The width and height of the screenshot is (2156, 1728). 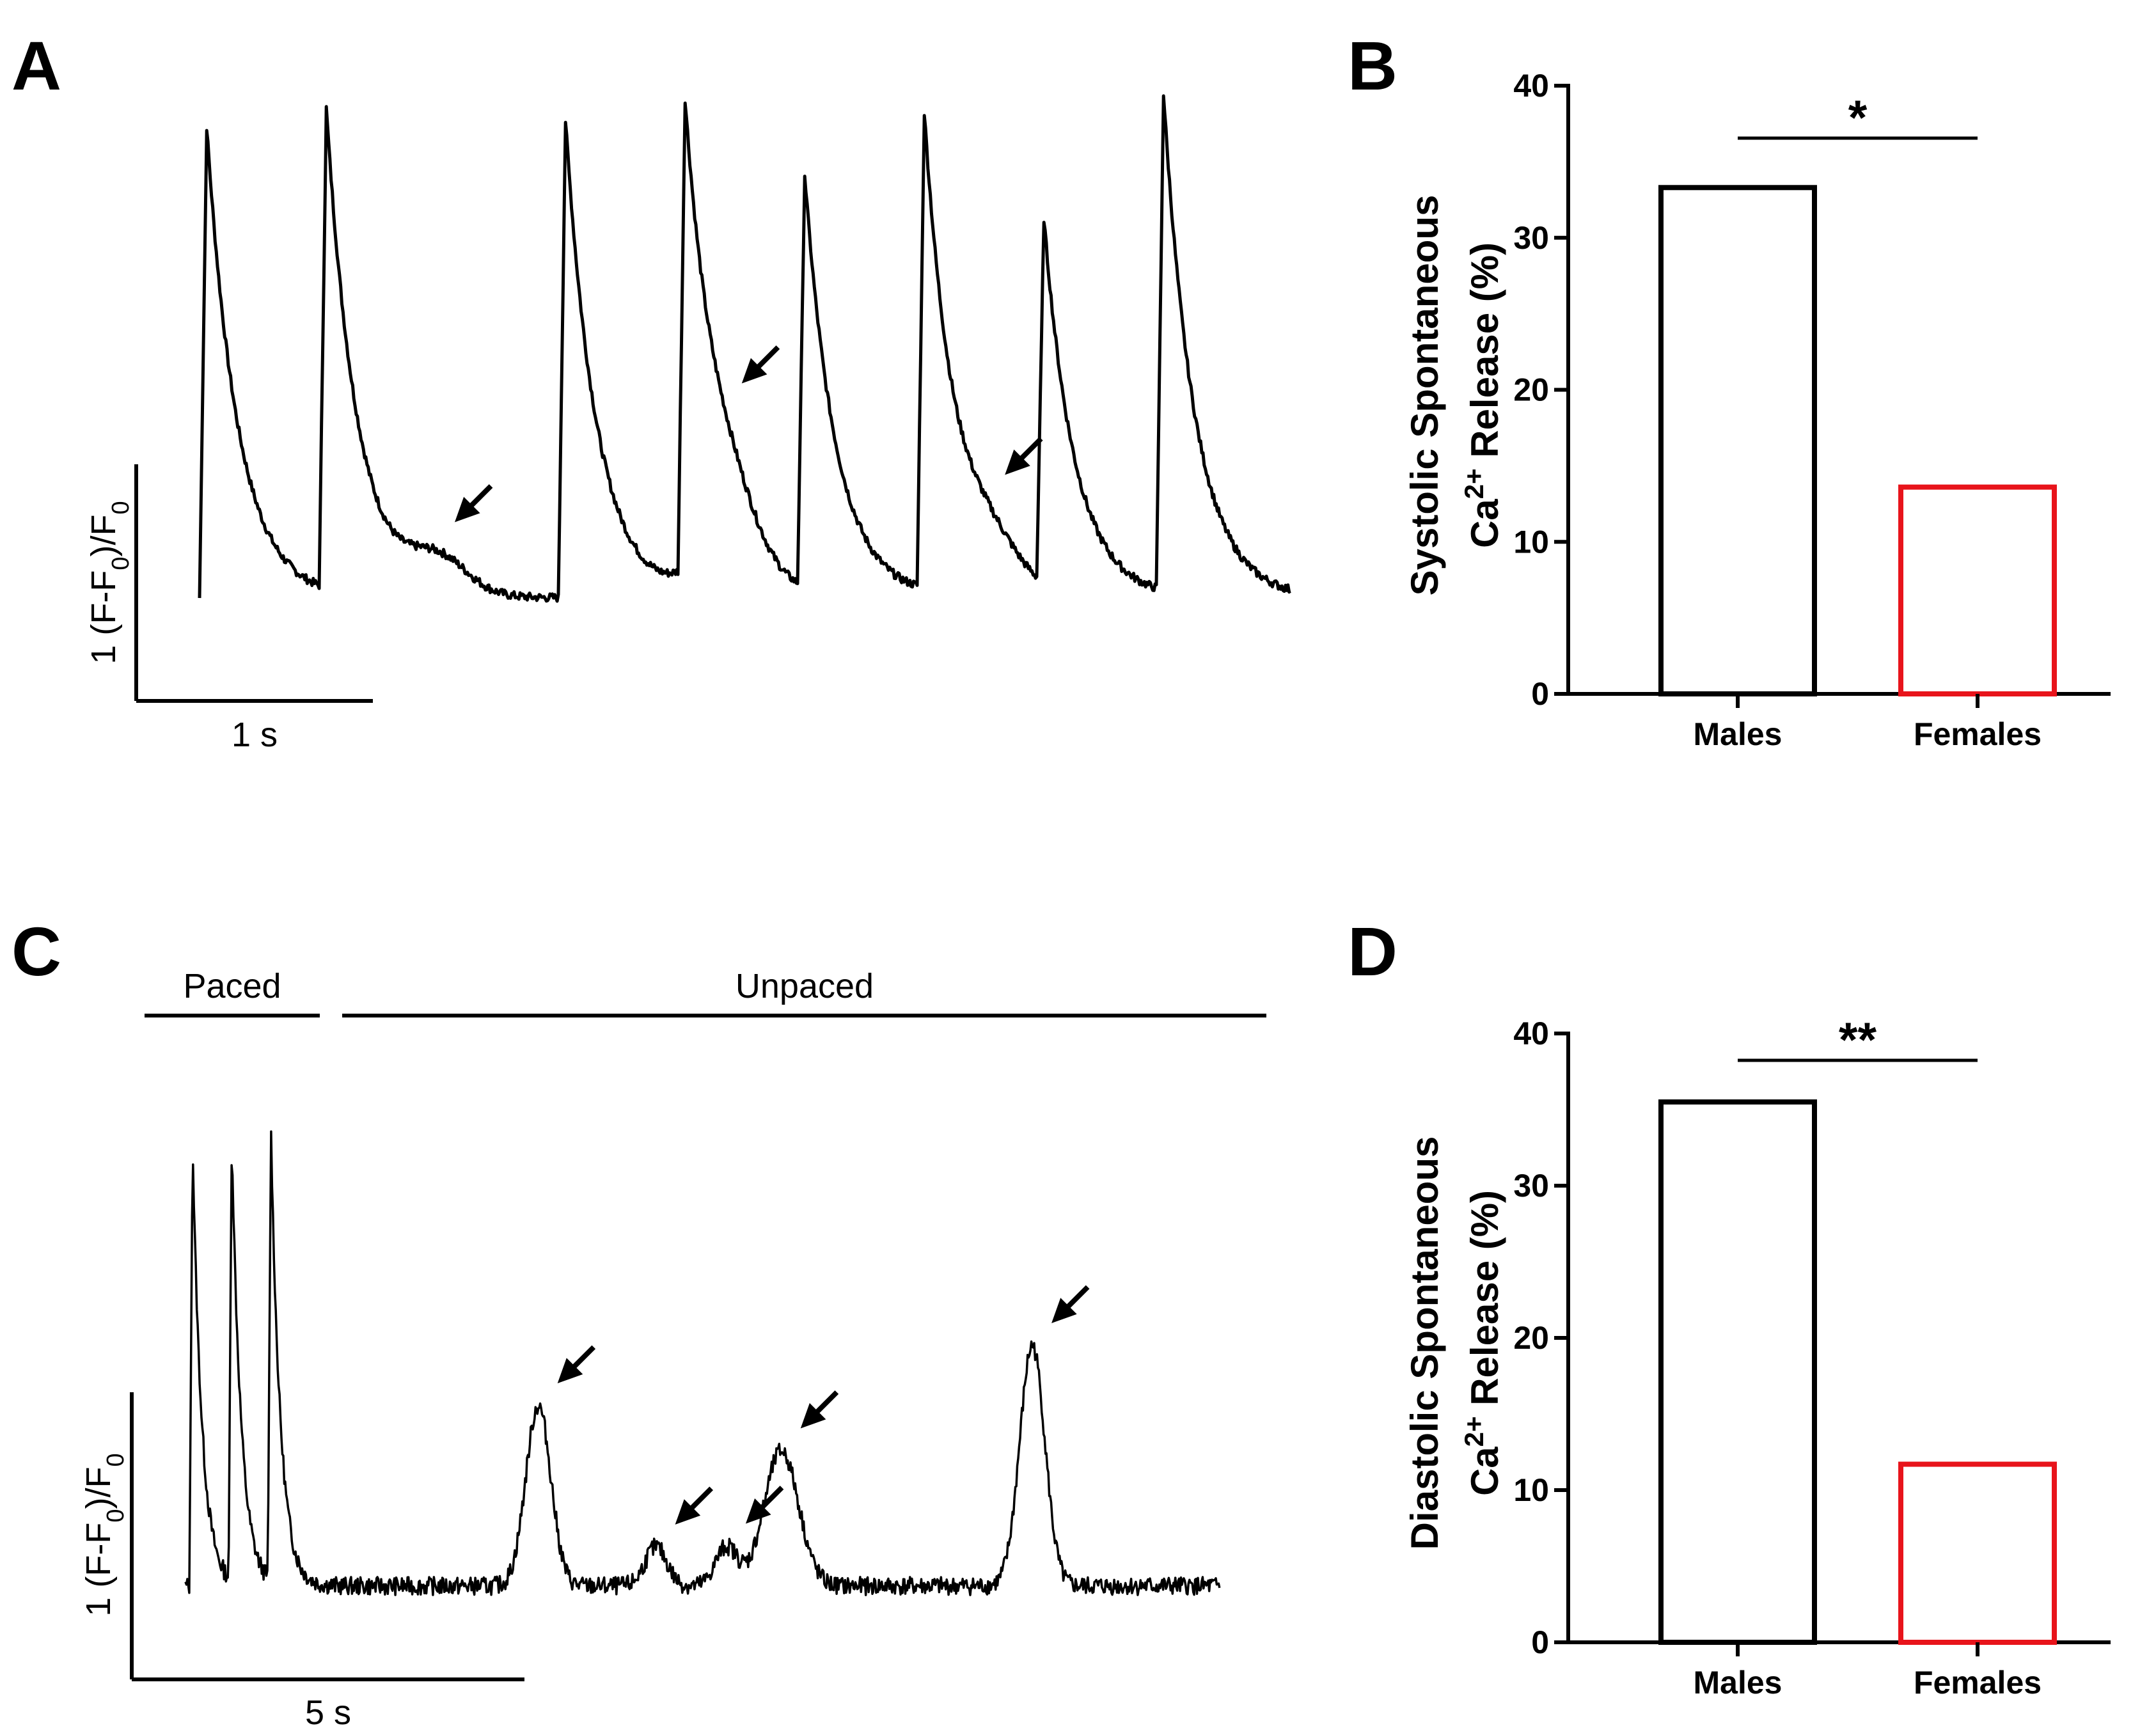 I want to click on chart-b: 0 10 20 30 40 Males Females *, so click(x=1812, y=410).